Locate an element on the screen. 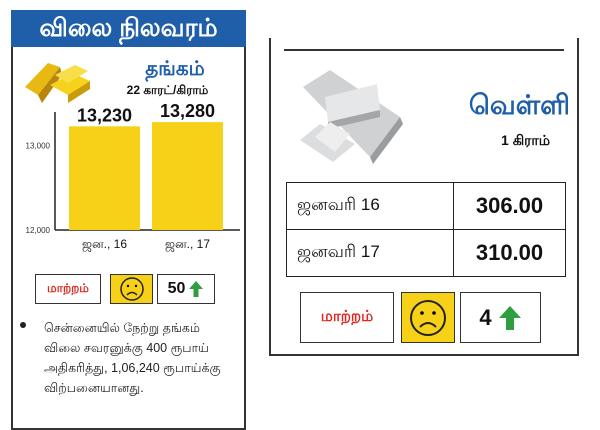  x-tick-label: ஜன., 17 is located at coordinates (187, 244).